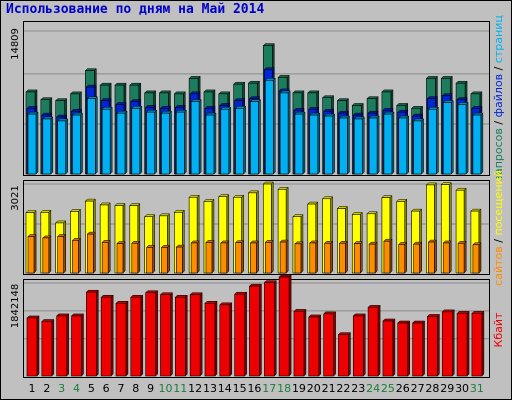  Describe the element at coordinates (240, 388) in the screenshot. I see `x-tick-label-day-15: 15` at that location.